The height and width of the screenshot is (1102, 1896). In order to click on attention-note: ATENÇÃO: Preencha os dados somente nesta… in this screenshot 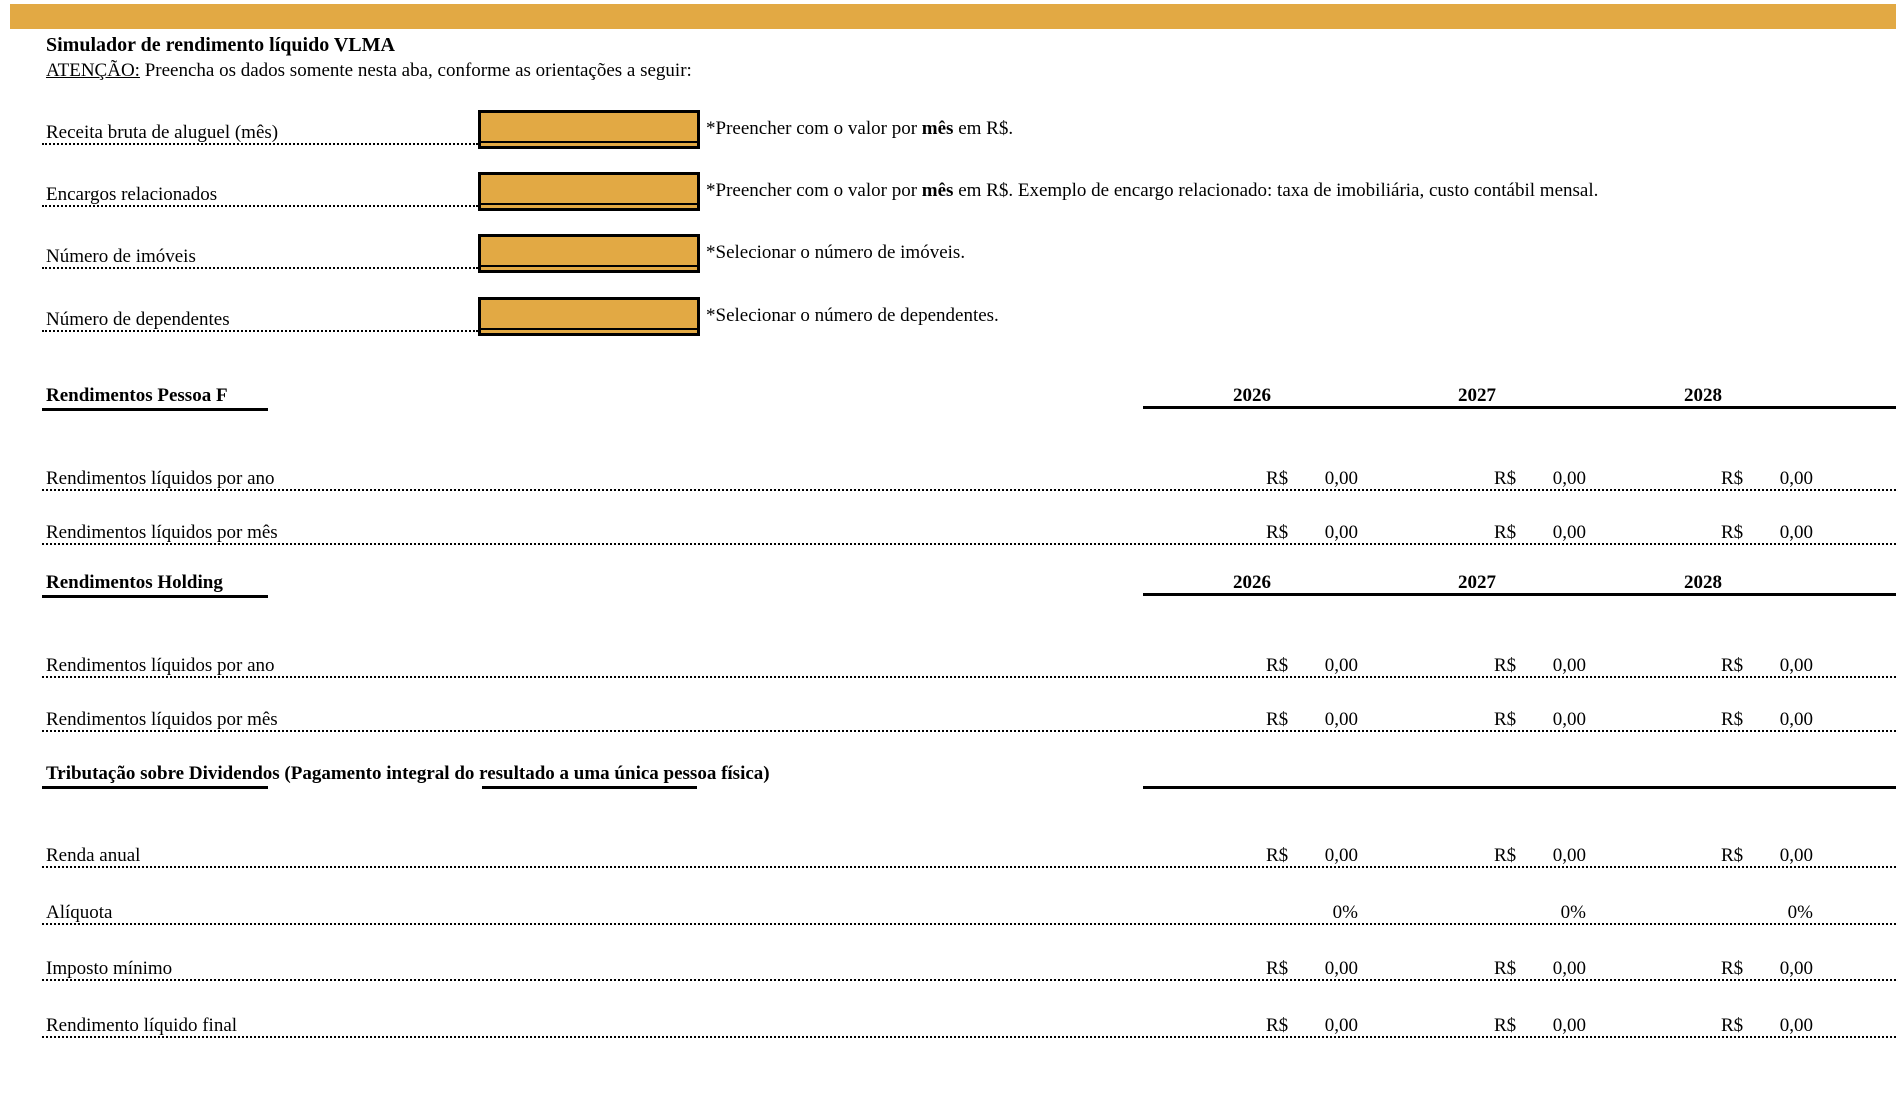, I will do `click(369, 71)`.